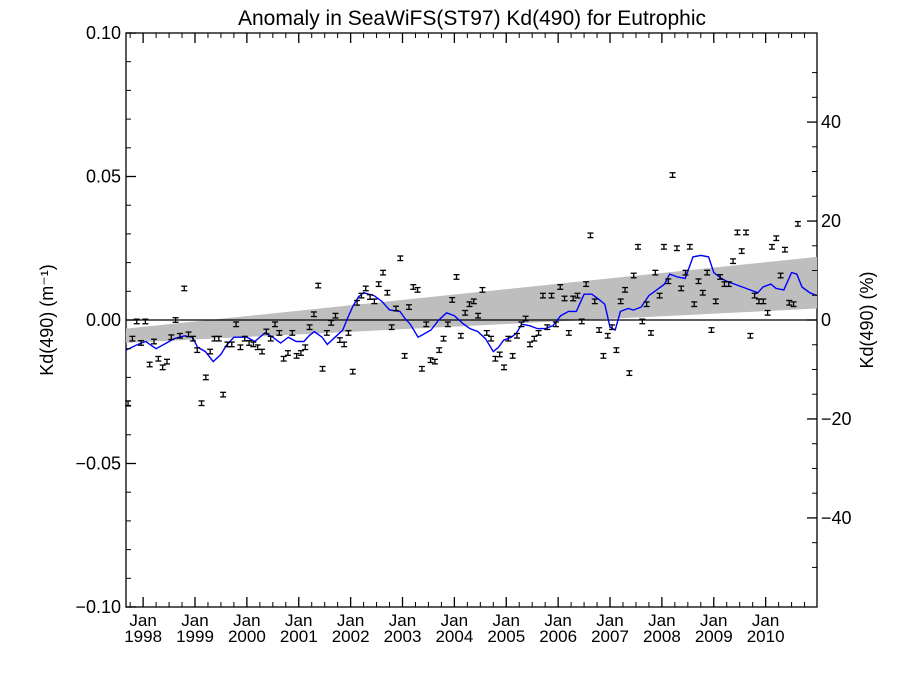 This screenshot has width=900, height=675. I want to click on right-axis: 40 20 0 −20 −40, so click(829, 320).